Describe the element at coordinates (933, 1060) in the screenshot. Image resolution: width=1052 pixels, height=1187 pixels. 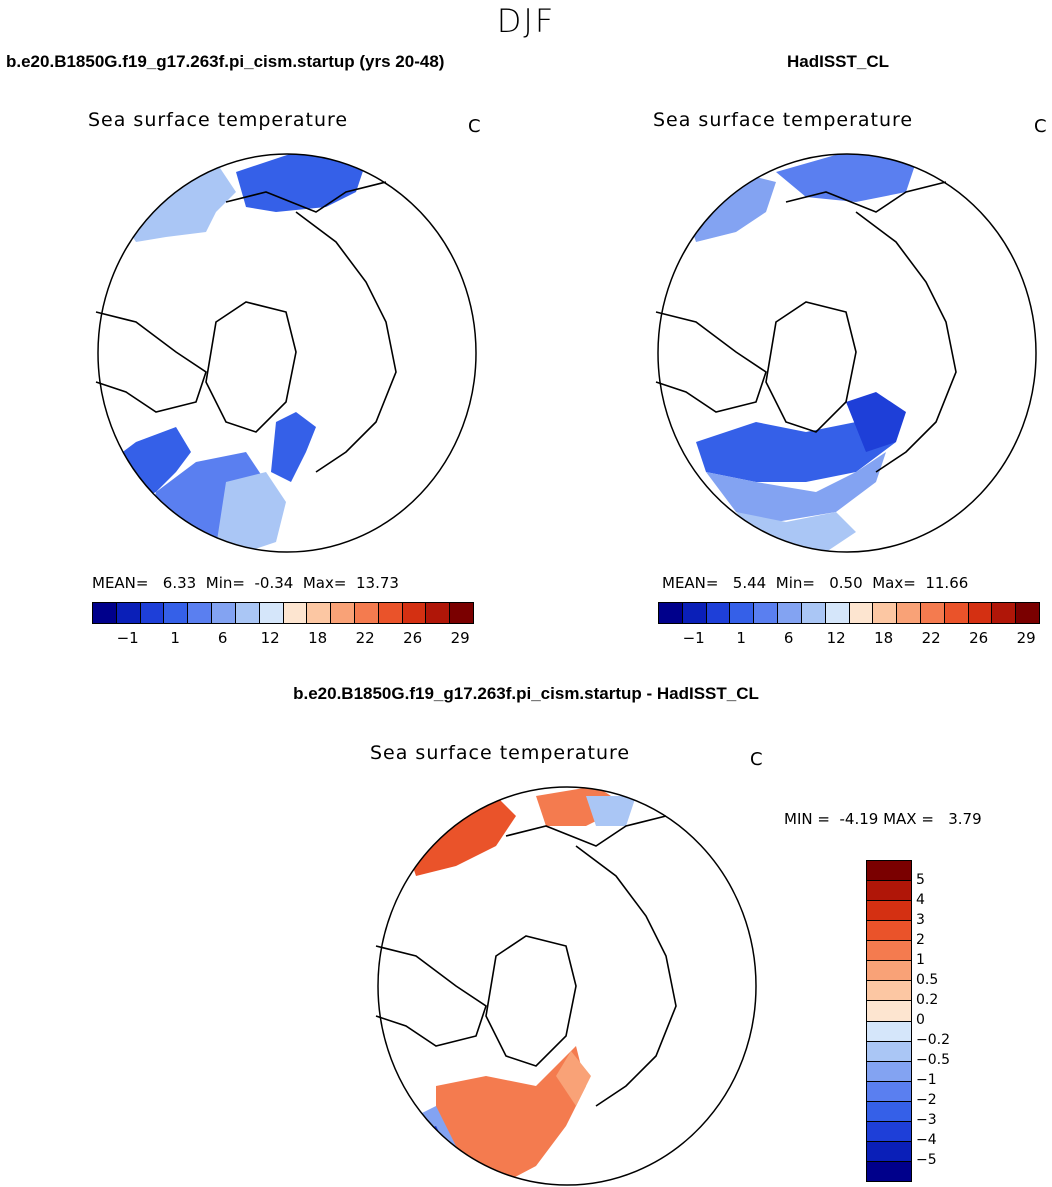
I see `colorbar-tick-label: −0.5` at that location.